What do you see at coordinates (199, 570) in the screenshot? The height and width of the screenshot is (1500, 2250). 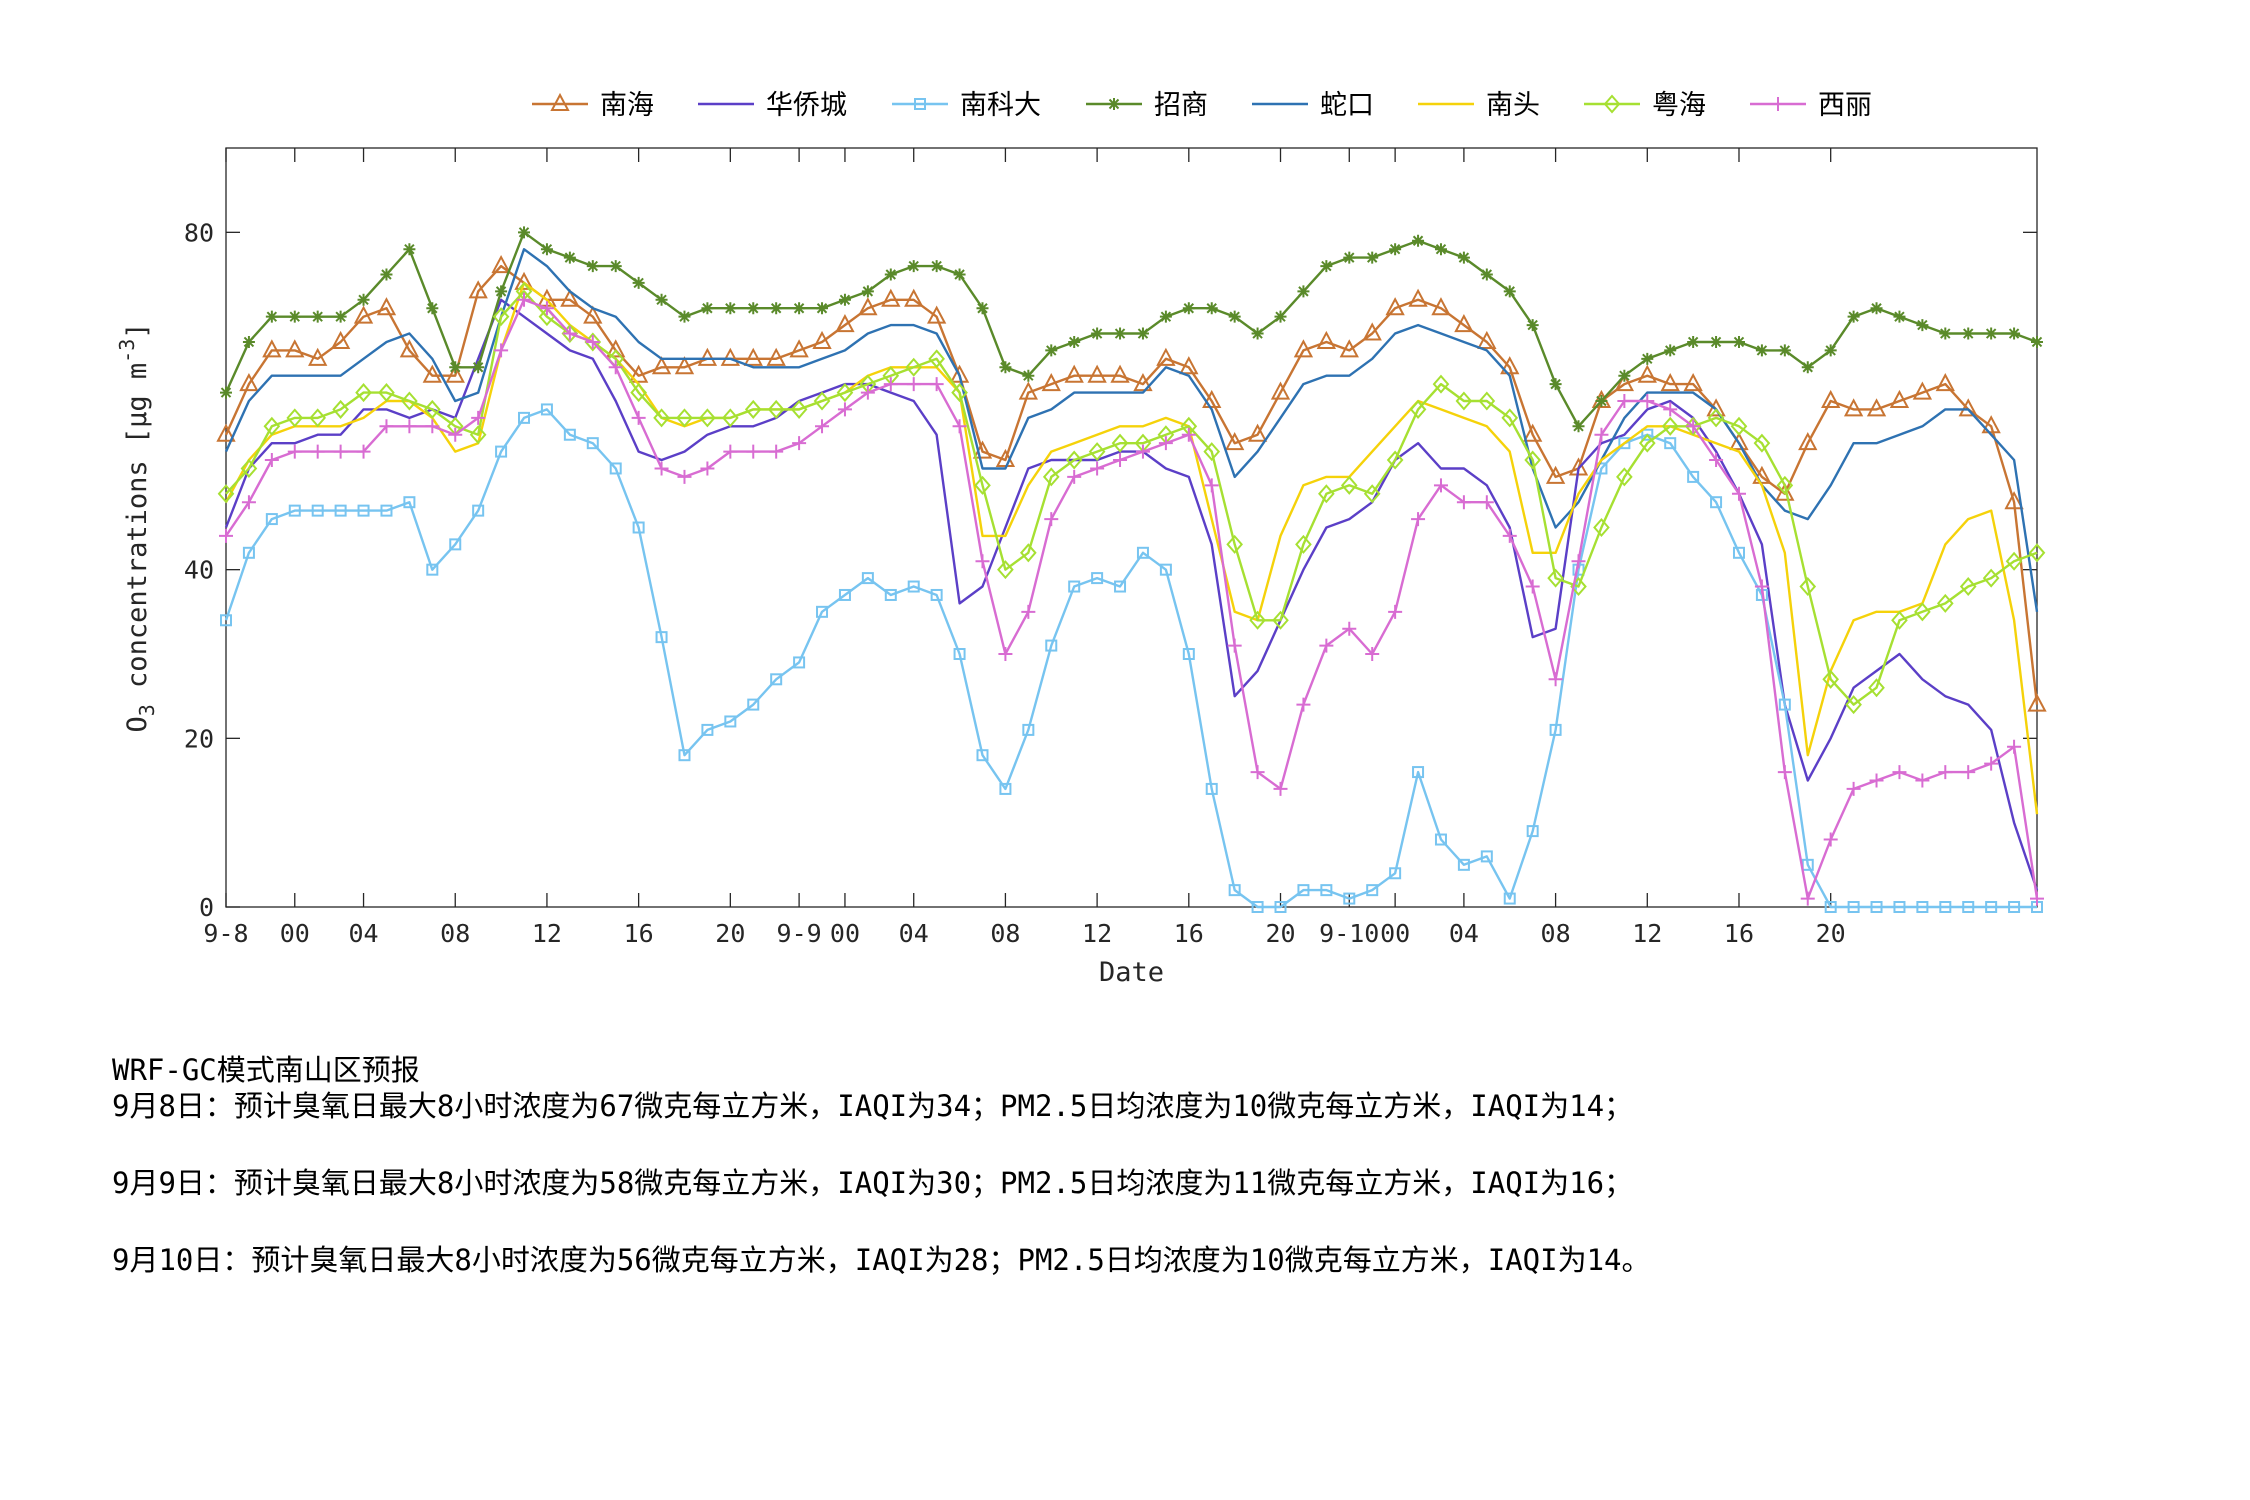 I see `y-tick-label: 40` at bounding box center [199, 570].